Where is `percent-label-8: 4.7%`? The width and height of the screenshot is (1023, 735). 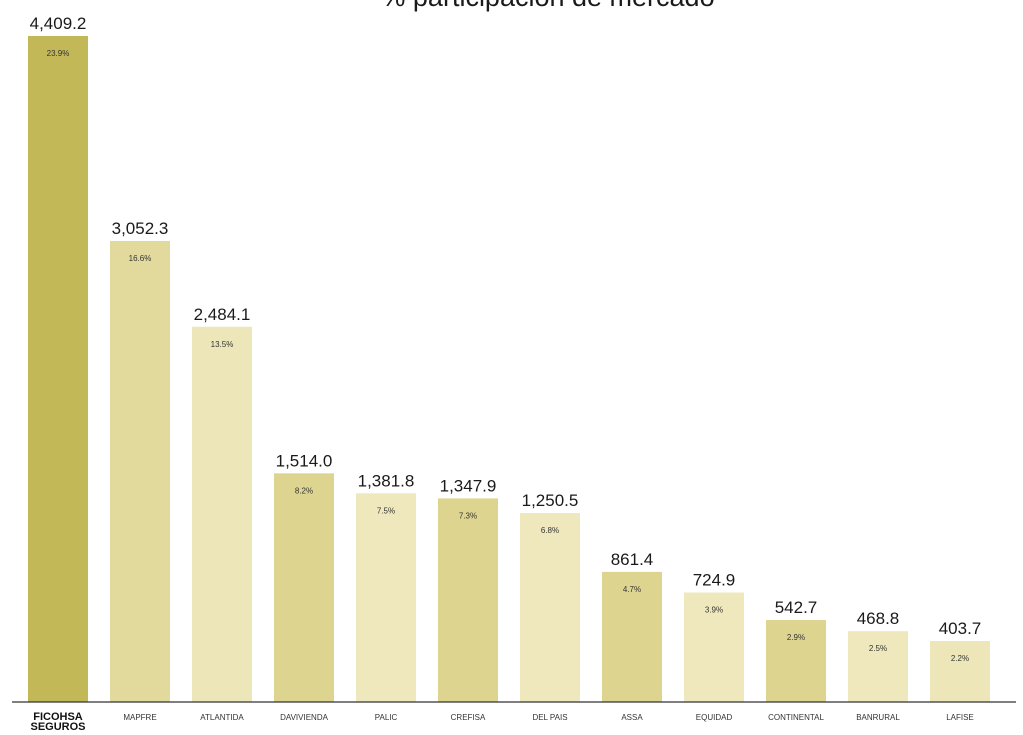
percent-label-8: 4.7% is located at coordinates (632, 589).